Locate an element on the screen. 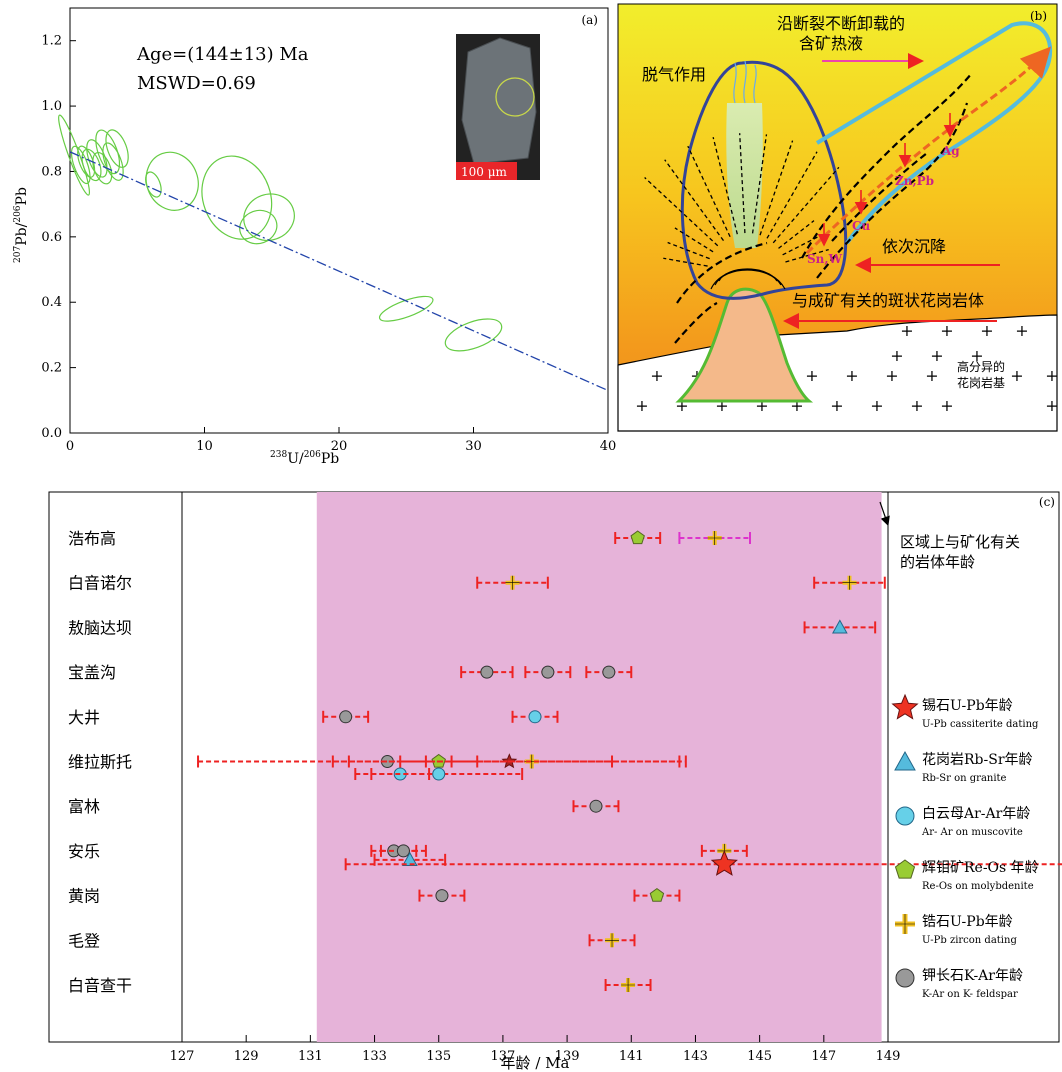 Image resolution: width=1062 pixels, height=1072 pixels. x-tick-label: 149 is located at coordinates (888, 1056).